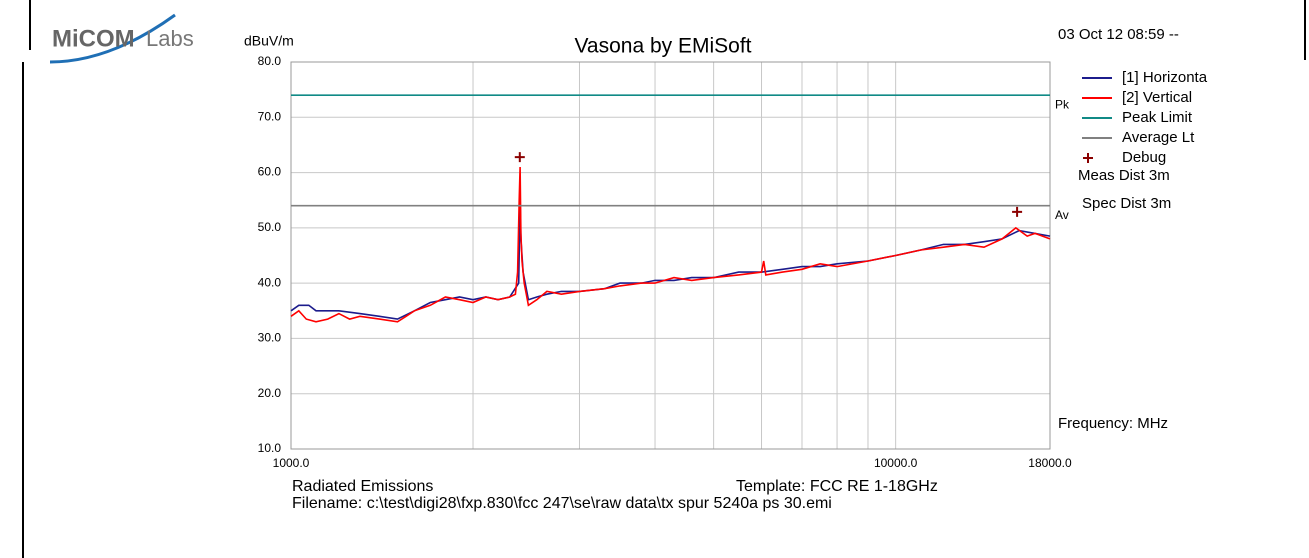  Describe the element at coordinates (269, 41) in the screenshot. I see `y-axis-label: dBuV/m` at that location.